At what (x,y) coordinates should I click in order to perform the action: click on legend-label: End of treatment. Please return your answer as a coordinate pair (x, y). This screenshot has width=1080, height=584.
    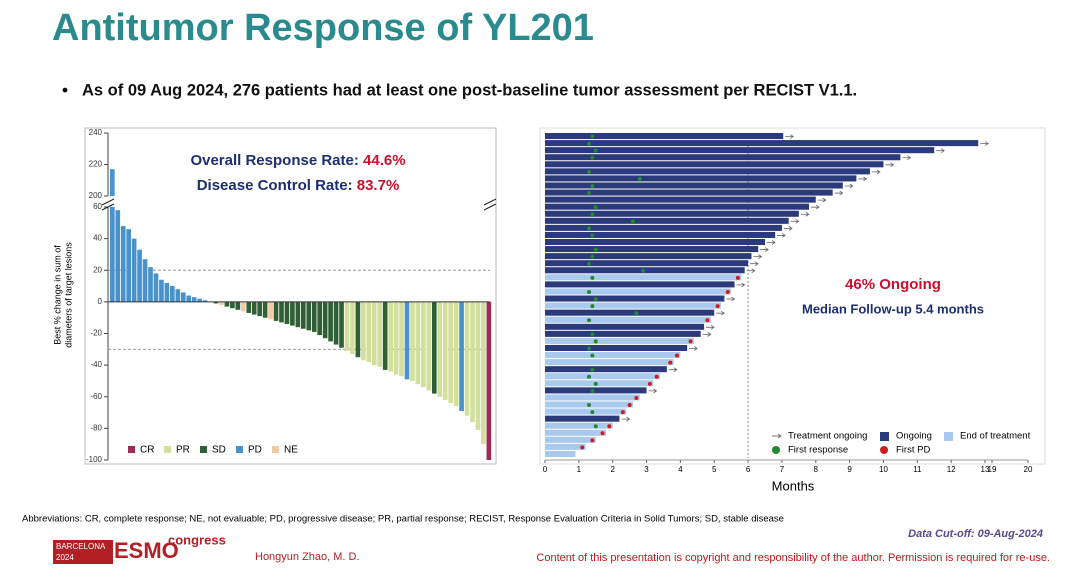
    Looking at the image, I should click on (995, 436).